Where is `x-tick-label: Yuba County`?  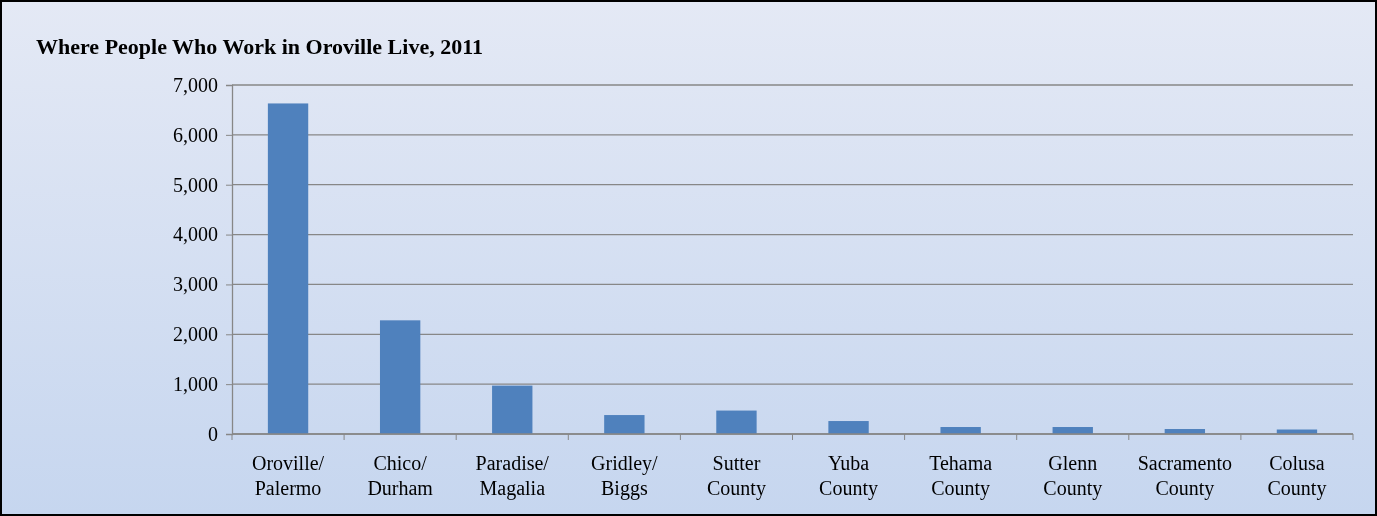
x-tick-label: Yuba County is located at coordinates (848, 476).